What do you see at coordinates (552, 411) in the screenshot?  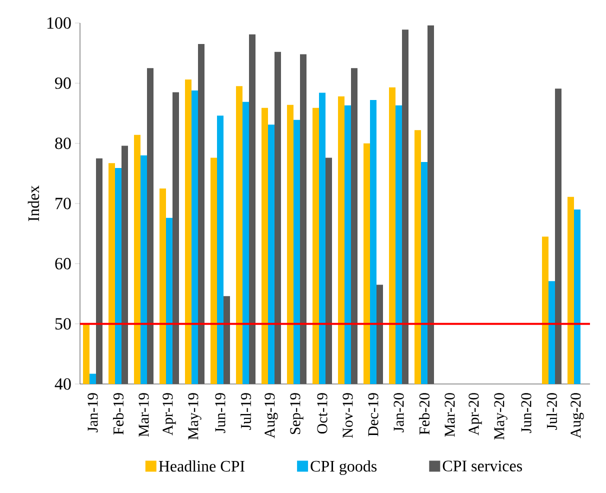 I see `x-tick-label: Jul-20` at bounding box center [552, 411].